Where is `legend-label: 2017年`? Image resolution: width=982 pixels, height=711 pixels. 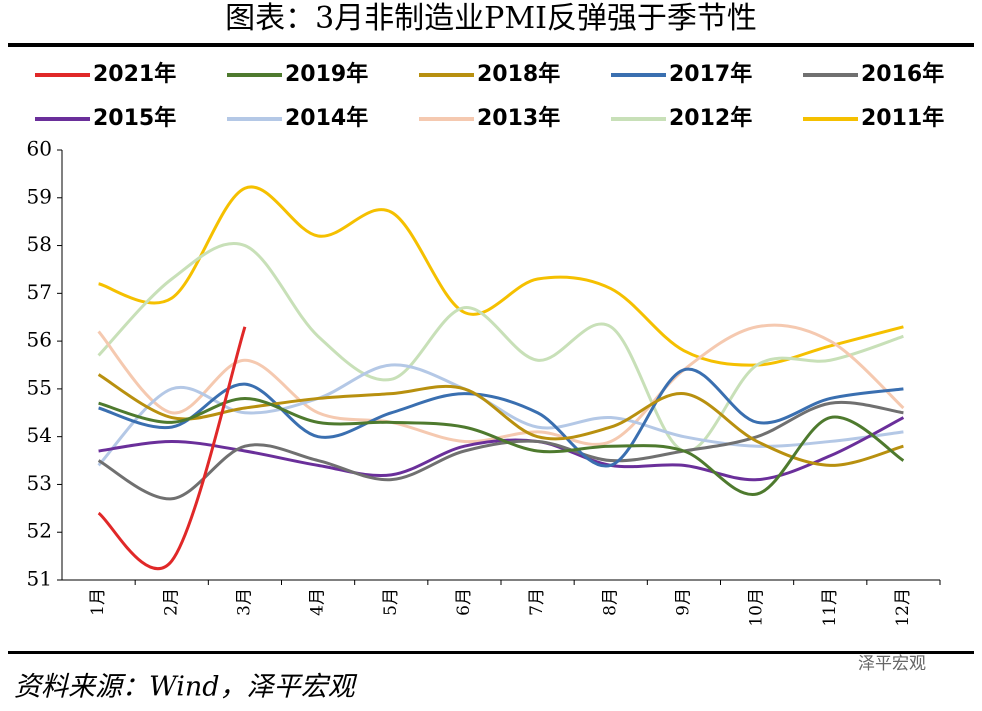
legend-label: 2017年 is located at coordinates (710, 74).